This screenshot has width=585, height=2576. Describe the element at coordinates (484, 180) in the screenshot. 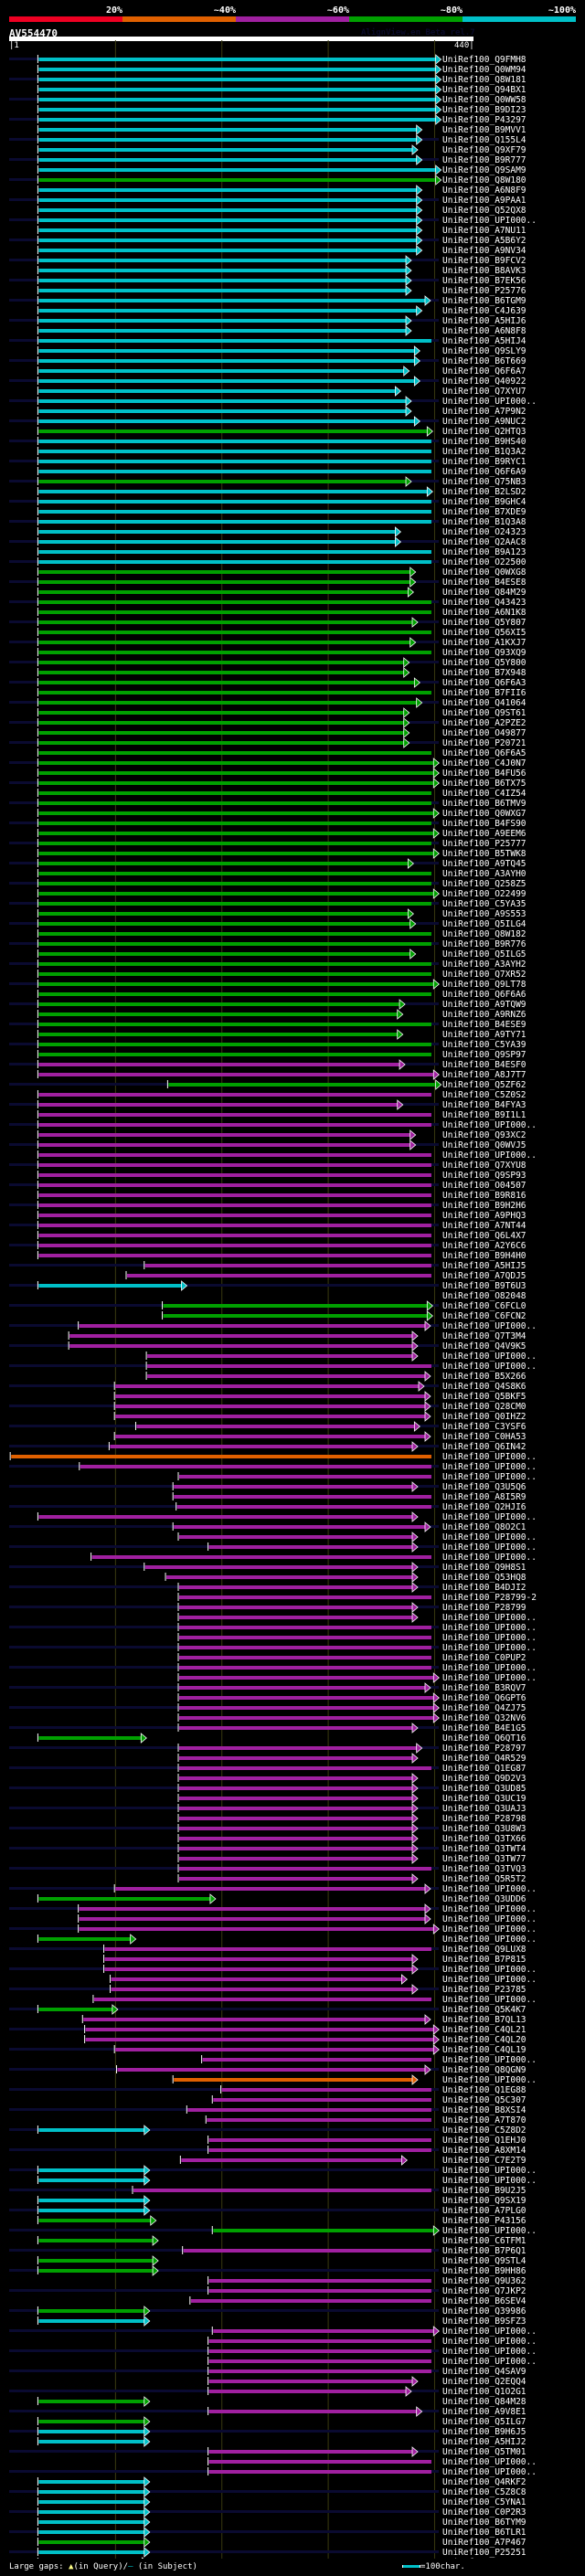

I see `hit-label: UniRef100_Q8W180` at that location.